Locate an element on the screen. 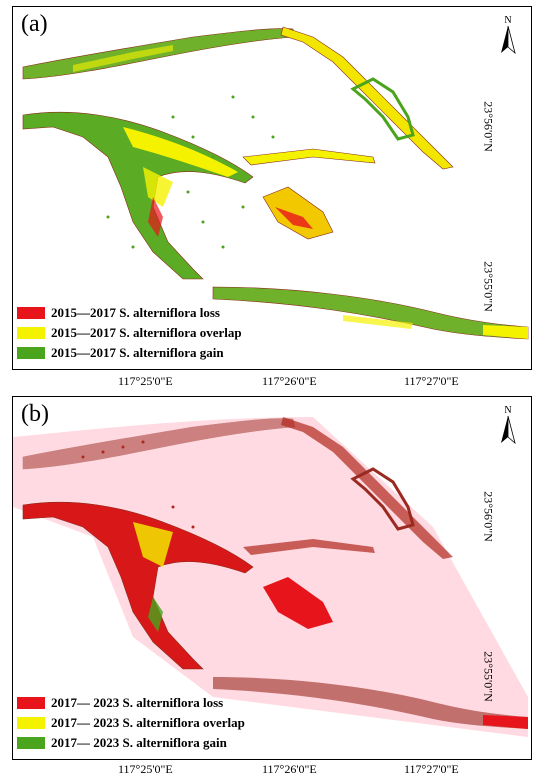 Image resolution: width=550 pixels, height=777 pixels. panel-a-label: (a) is located at coordinates (34, 24).